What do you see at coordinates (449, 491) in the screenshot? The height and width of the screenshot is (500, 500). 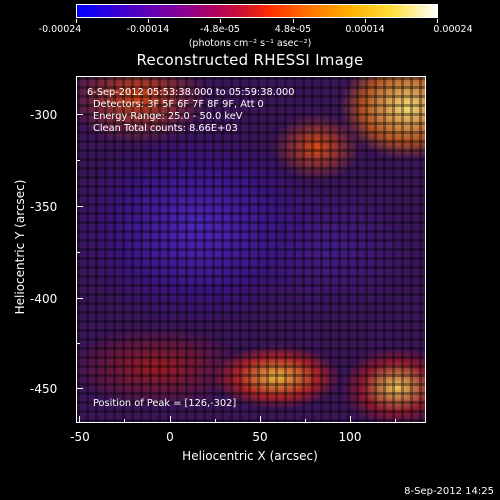 I see `timestamp: 8-Sep-2012 14:25` at bounding box center [449, 491].